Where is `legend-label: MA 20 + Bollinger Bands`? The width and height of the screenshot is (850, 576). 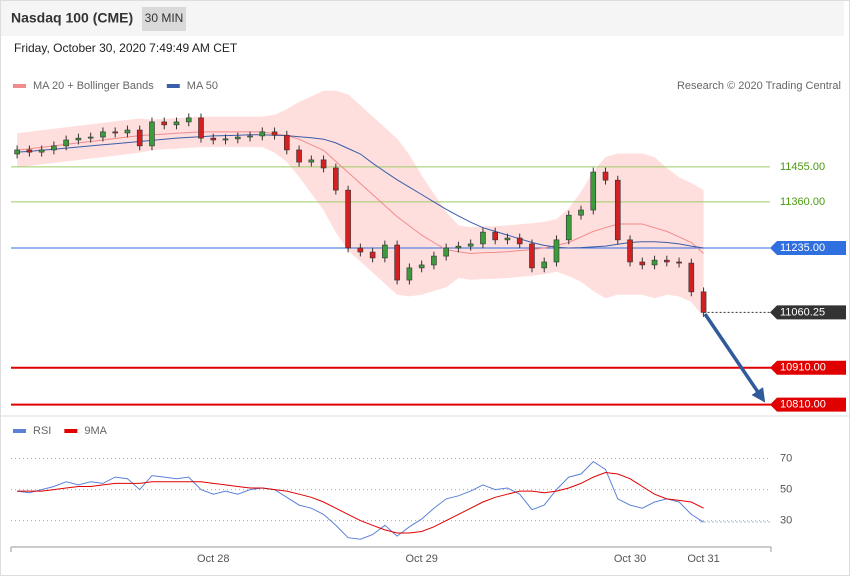
legend-label: MA 20 + Bollinger Bands is located at coordinates (93, 86).